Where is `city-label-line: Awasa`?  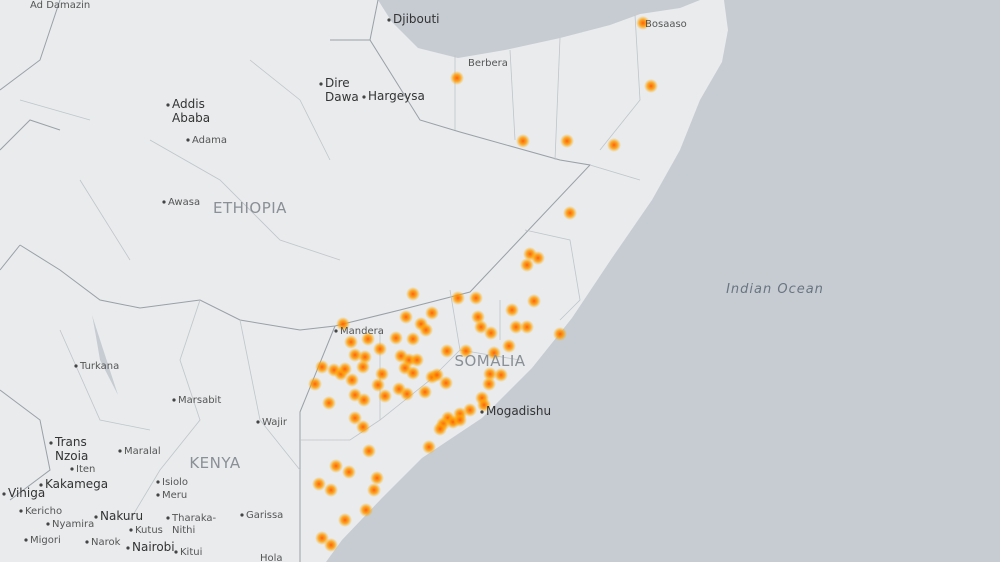
city-label-line: Awasa is located at coordinates (184, 202).